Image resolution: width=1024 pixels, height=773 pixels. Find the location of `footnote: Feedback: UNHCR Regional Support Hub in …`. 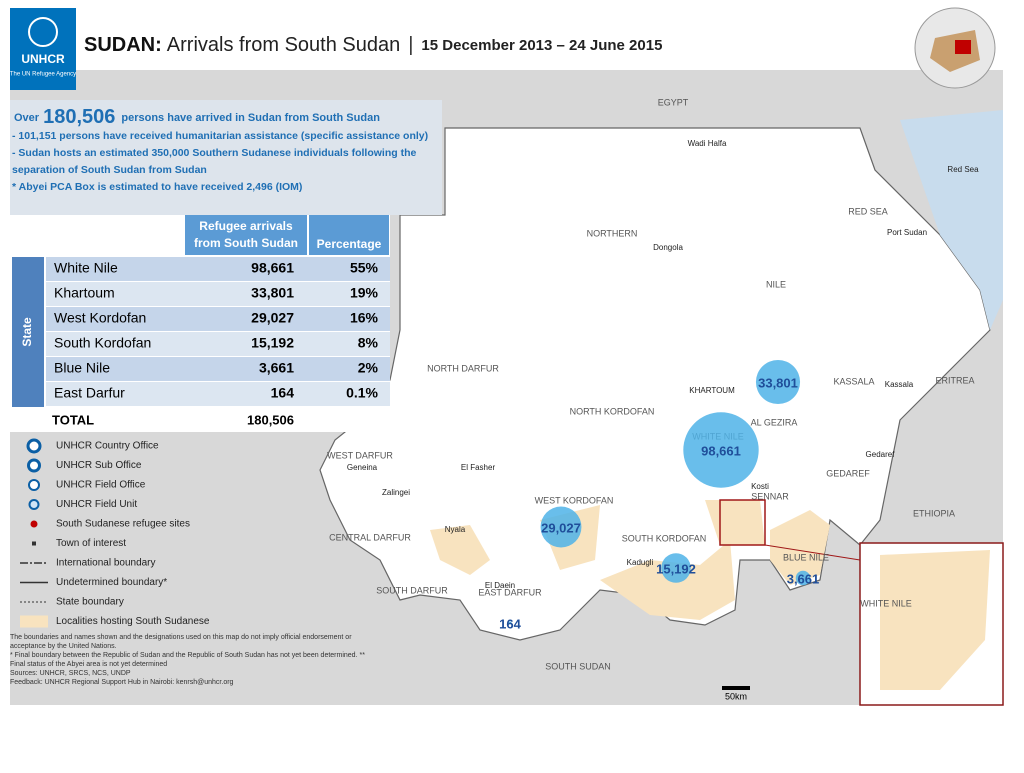

footnote: Feedback: UNHCR Regional Support Hub in … is located at coordinates (122, 682).